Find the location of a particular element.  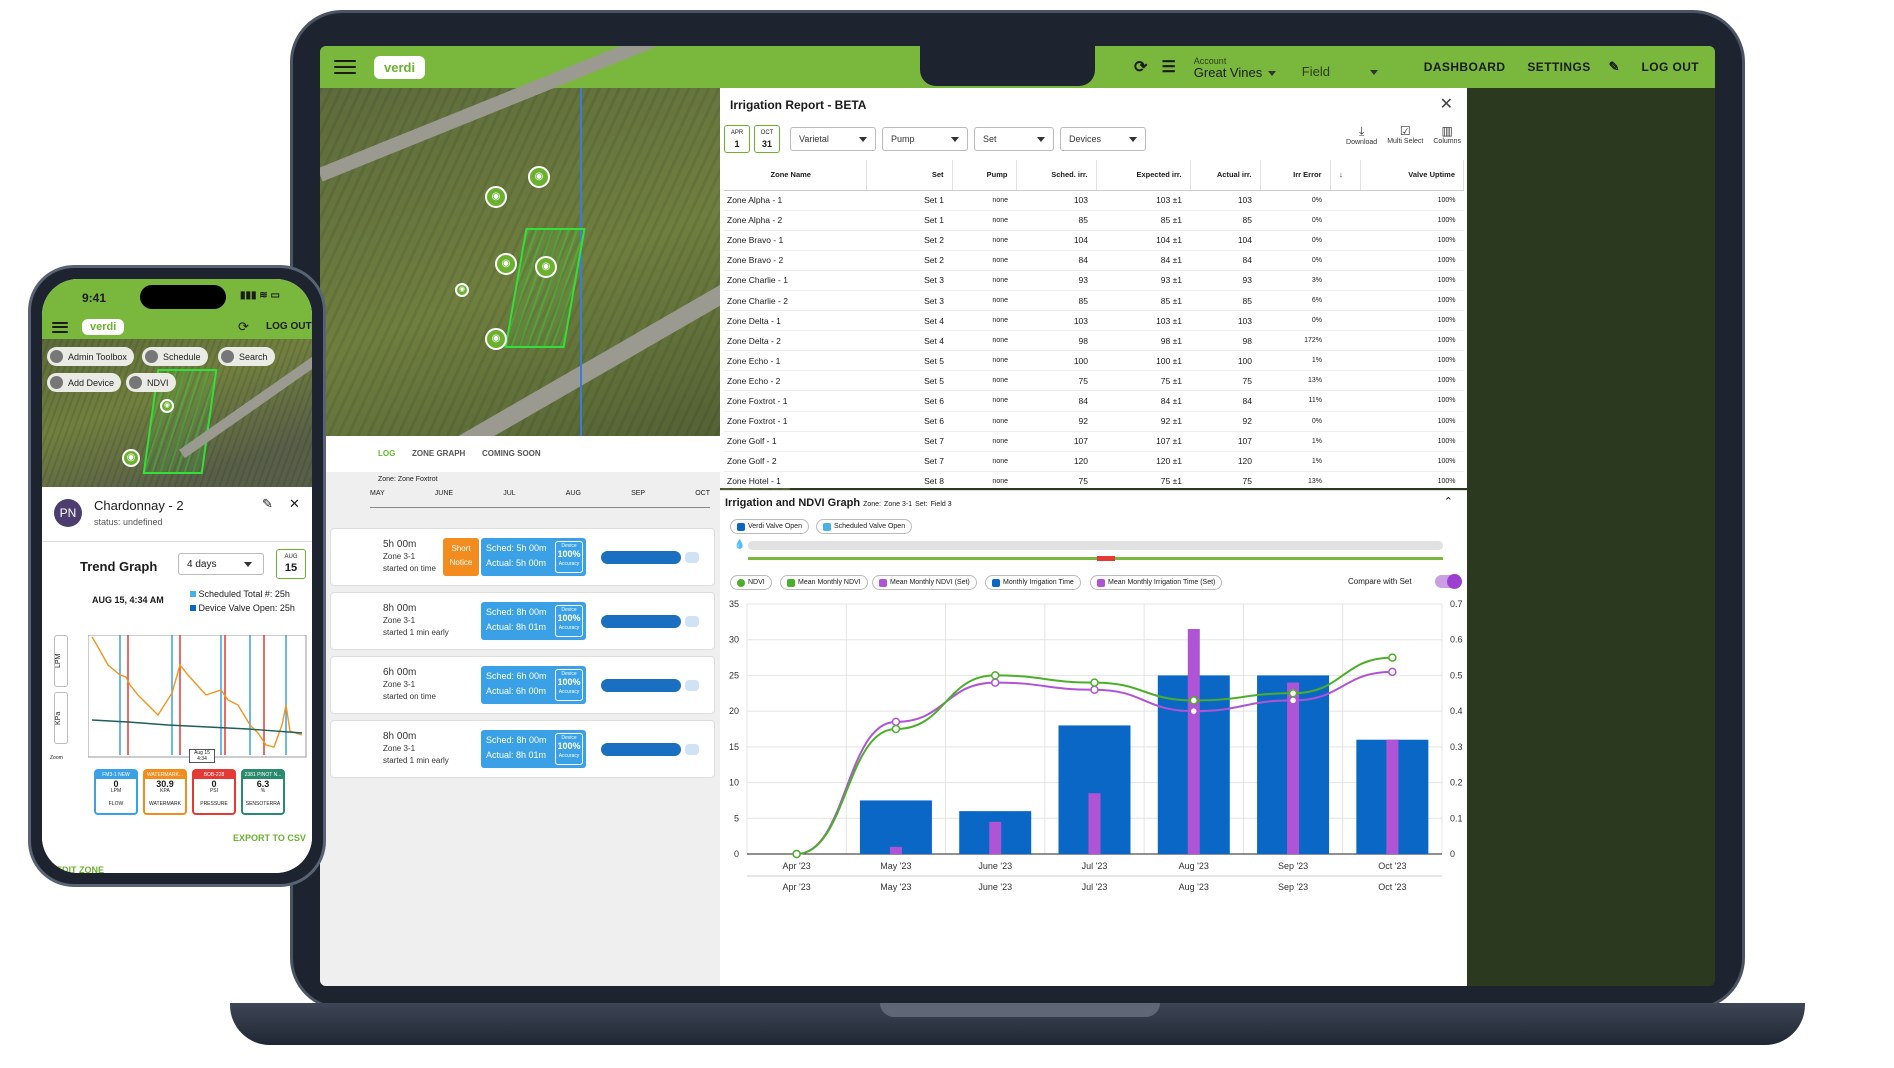

feedback-icon: ✎ is located at coordinates (1614, 66).